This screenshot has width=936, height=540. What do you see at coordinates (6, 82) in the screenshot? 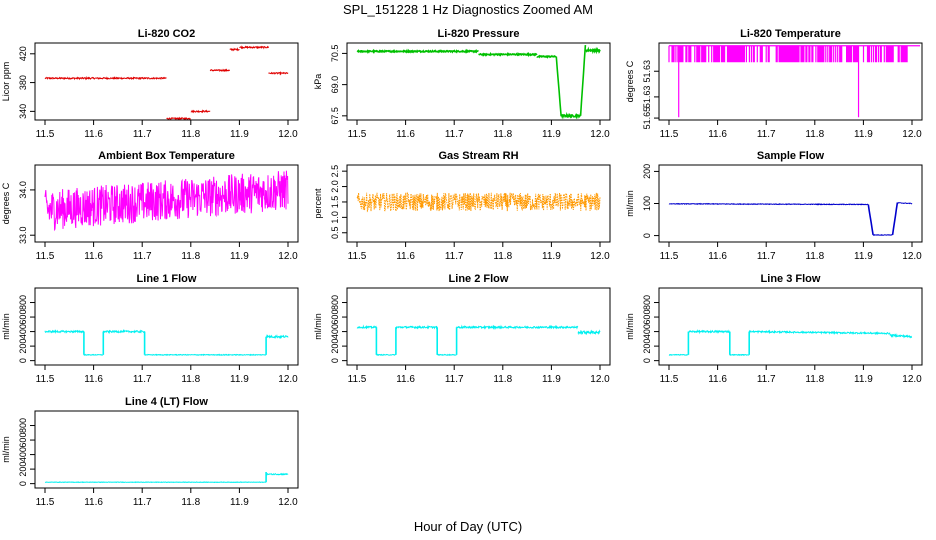
I see `y-axis-label: Licor ppm` at bounding box center [6, 82].